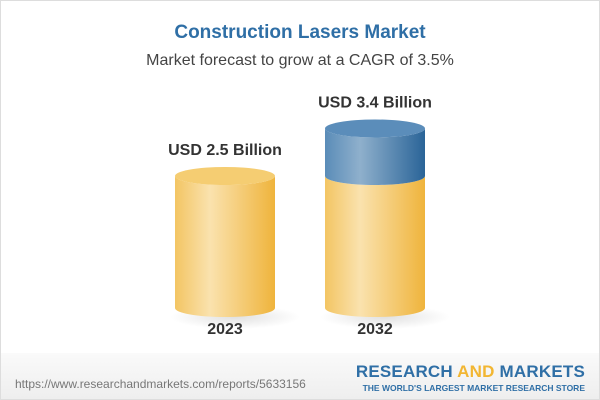 The width and height of the screenshot is (600, 400). Describe the element at coordinates (375, 246) in the screenshot. I see `cylinder-base-segment-2032` at that location.